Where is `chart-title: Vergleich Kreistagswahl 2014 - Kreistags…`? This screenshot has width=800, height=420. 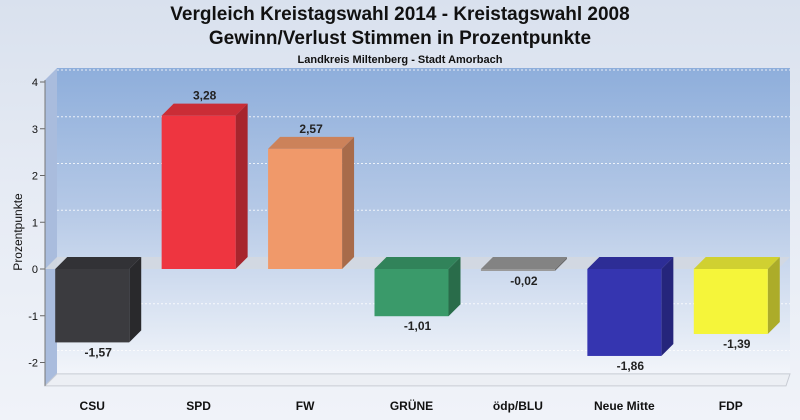
chart-title: Vergleich Kreistagswahl 2014 - Kreistags… is located at coordinates (400, 14).